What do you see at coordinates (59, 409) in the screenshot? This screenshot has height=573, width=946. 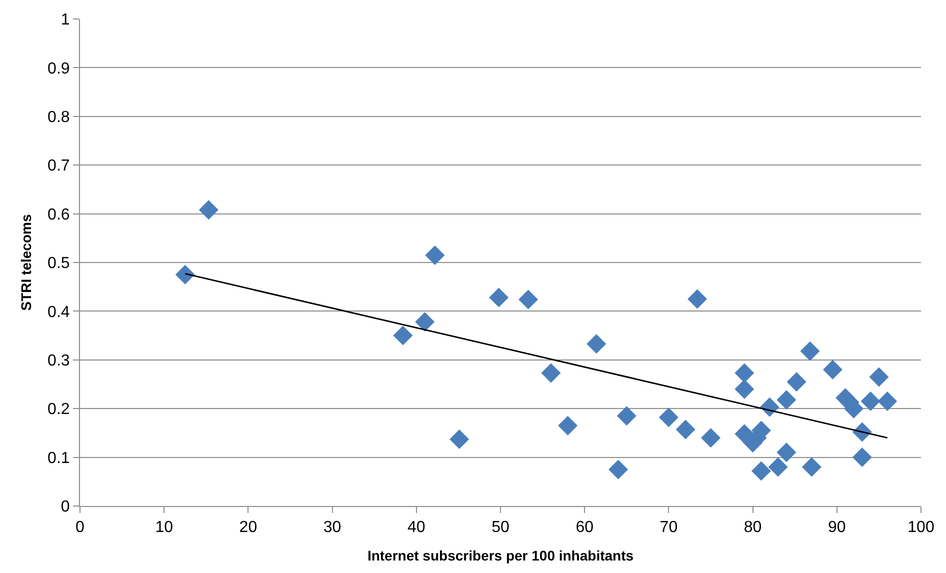 I see `y-tick-label: 0.2` at bounding box center [59, 409].